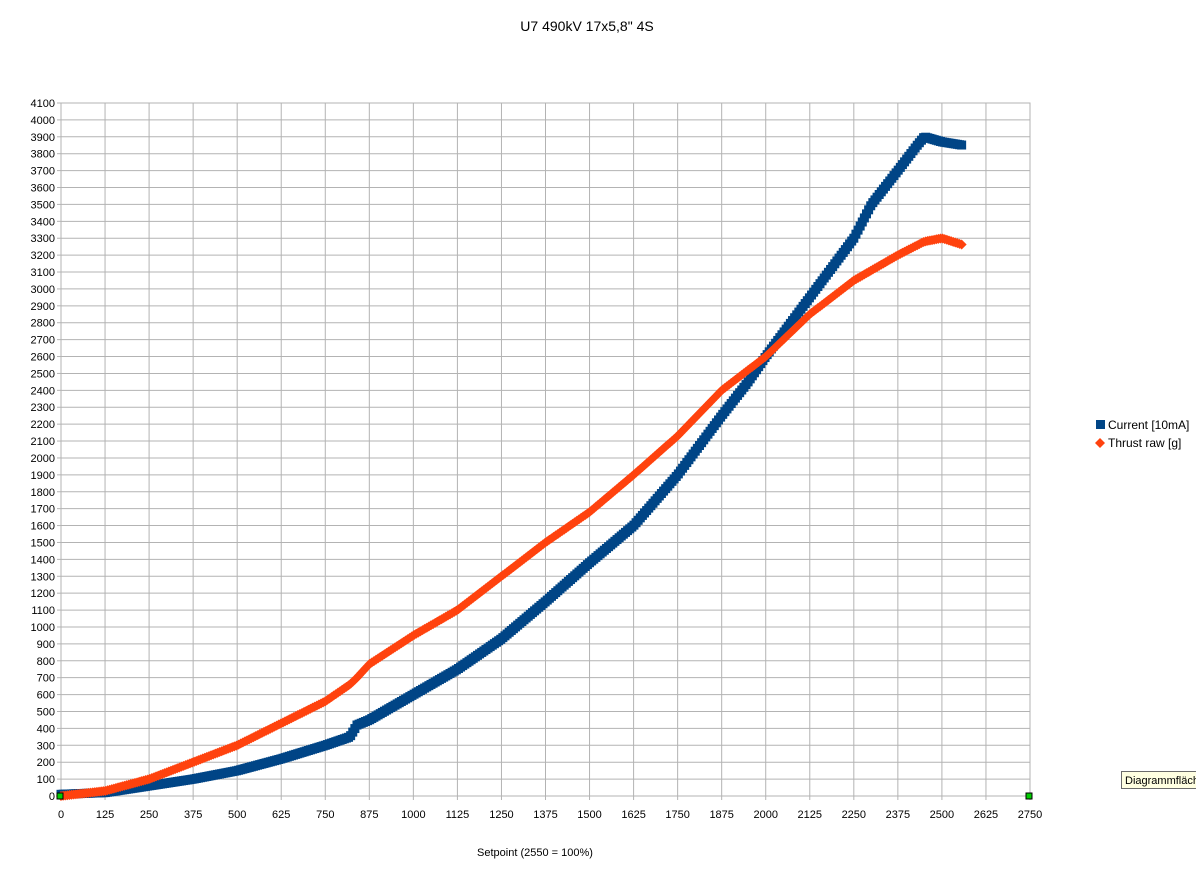 The width and height of the screenshot is (1196, 870). Describe the element at coordinates (1158, 780) in the screenshot. I see `tooltip: Diagrammfläche` at that location.